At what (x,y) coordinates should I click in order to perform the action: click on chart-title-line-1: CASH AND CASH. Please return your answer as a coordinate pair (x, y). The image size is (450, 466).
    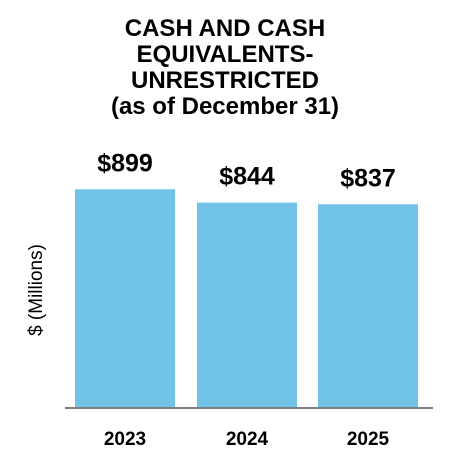
    Looking at the image, I should click on (225, 28).